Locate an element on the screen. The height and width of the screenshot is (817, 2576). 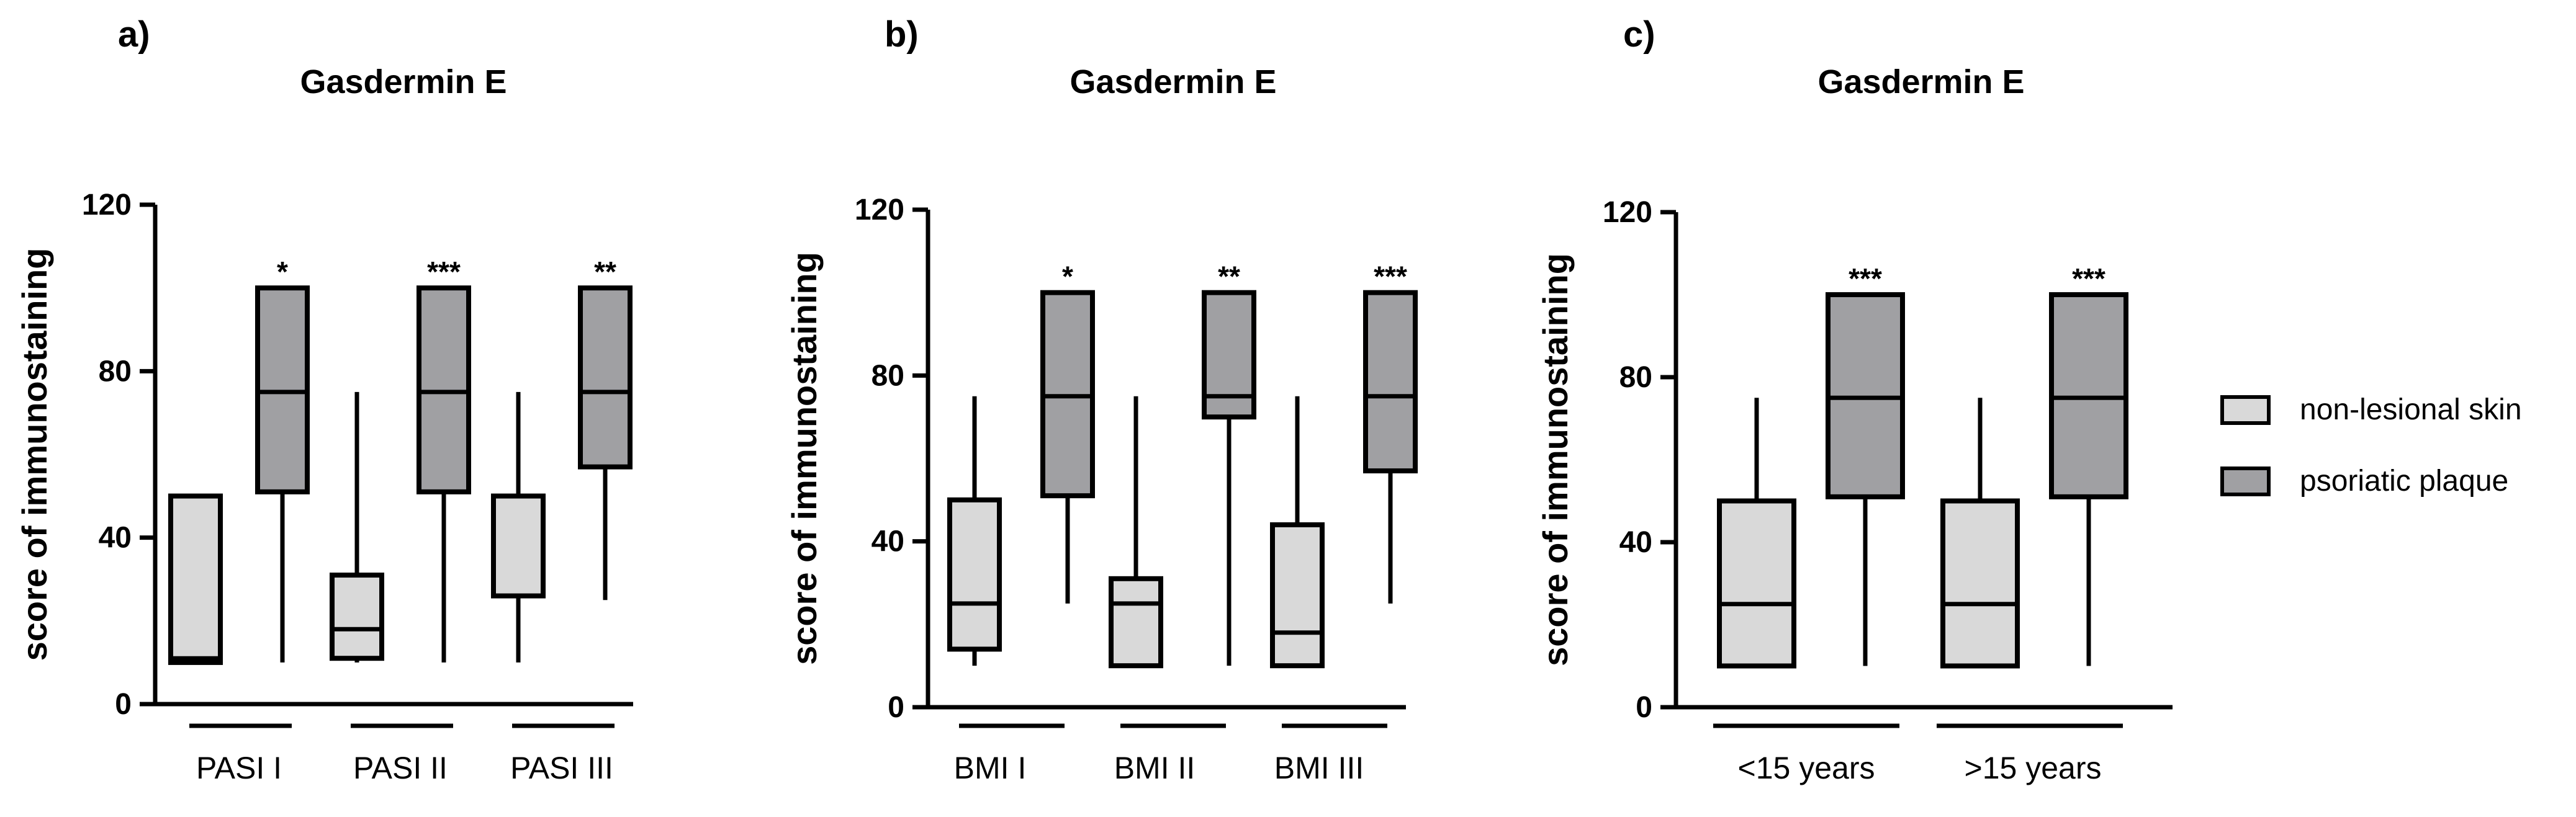
category-label: >15 years is located at coordinates (2033, 768).